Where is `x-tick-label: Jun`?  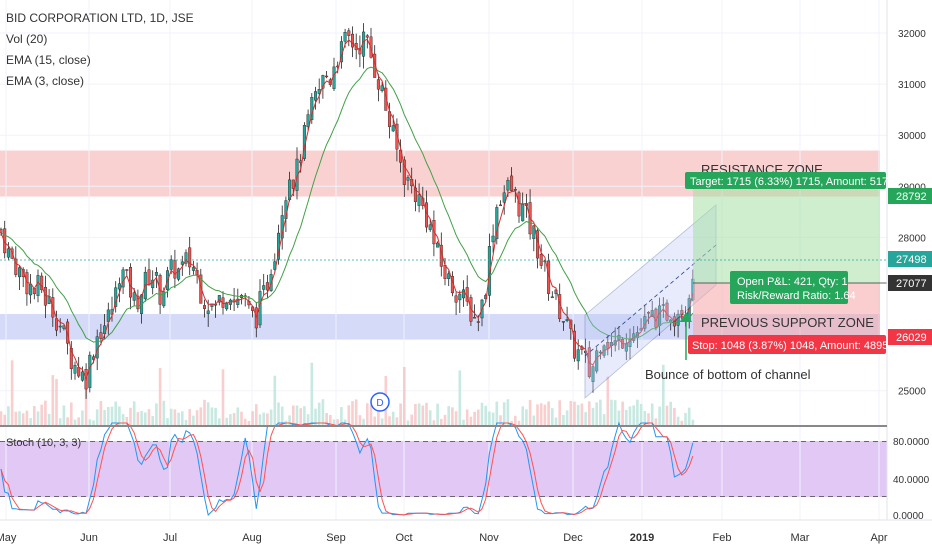 x-tick-label: Jun is located at coordinates (89, 538).